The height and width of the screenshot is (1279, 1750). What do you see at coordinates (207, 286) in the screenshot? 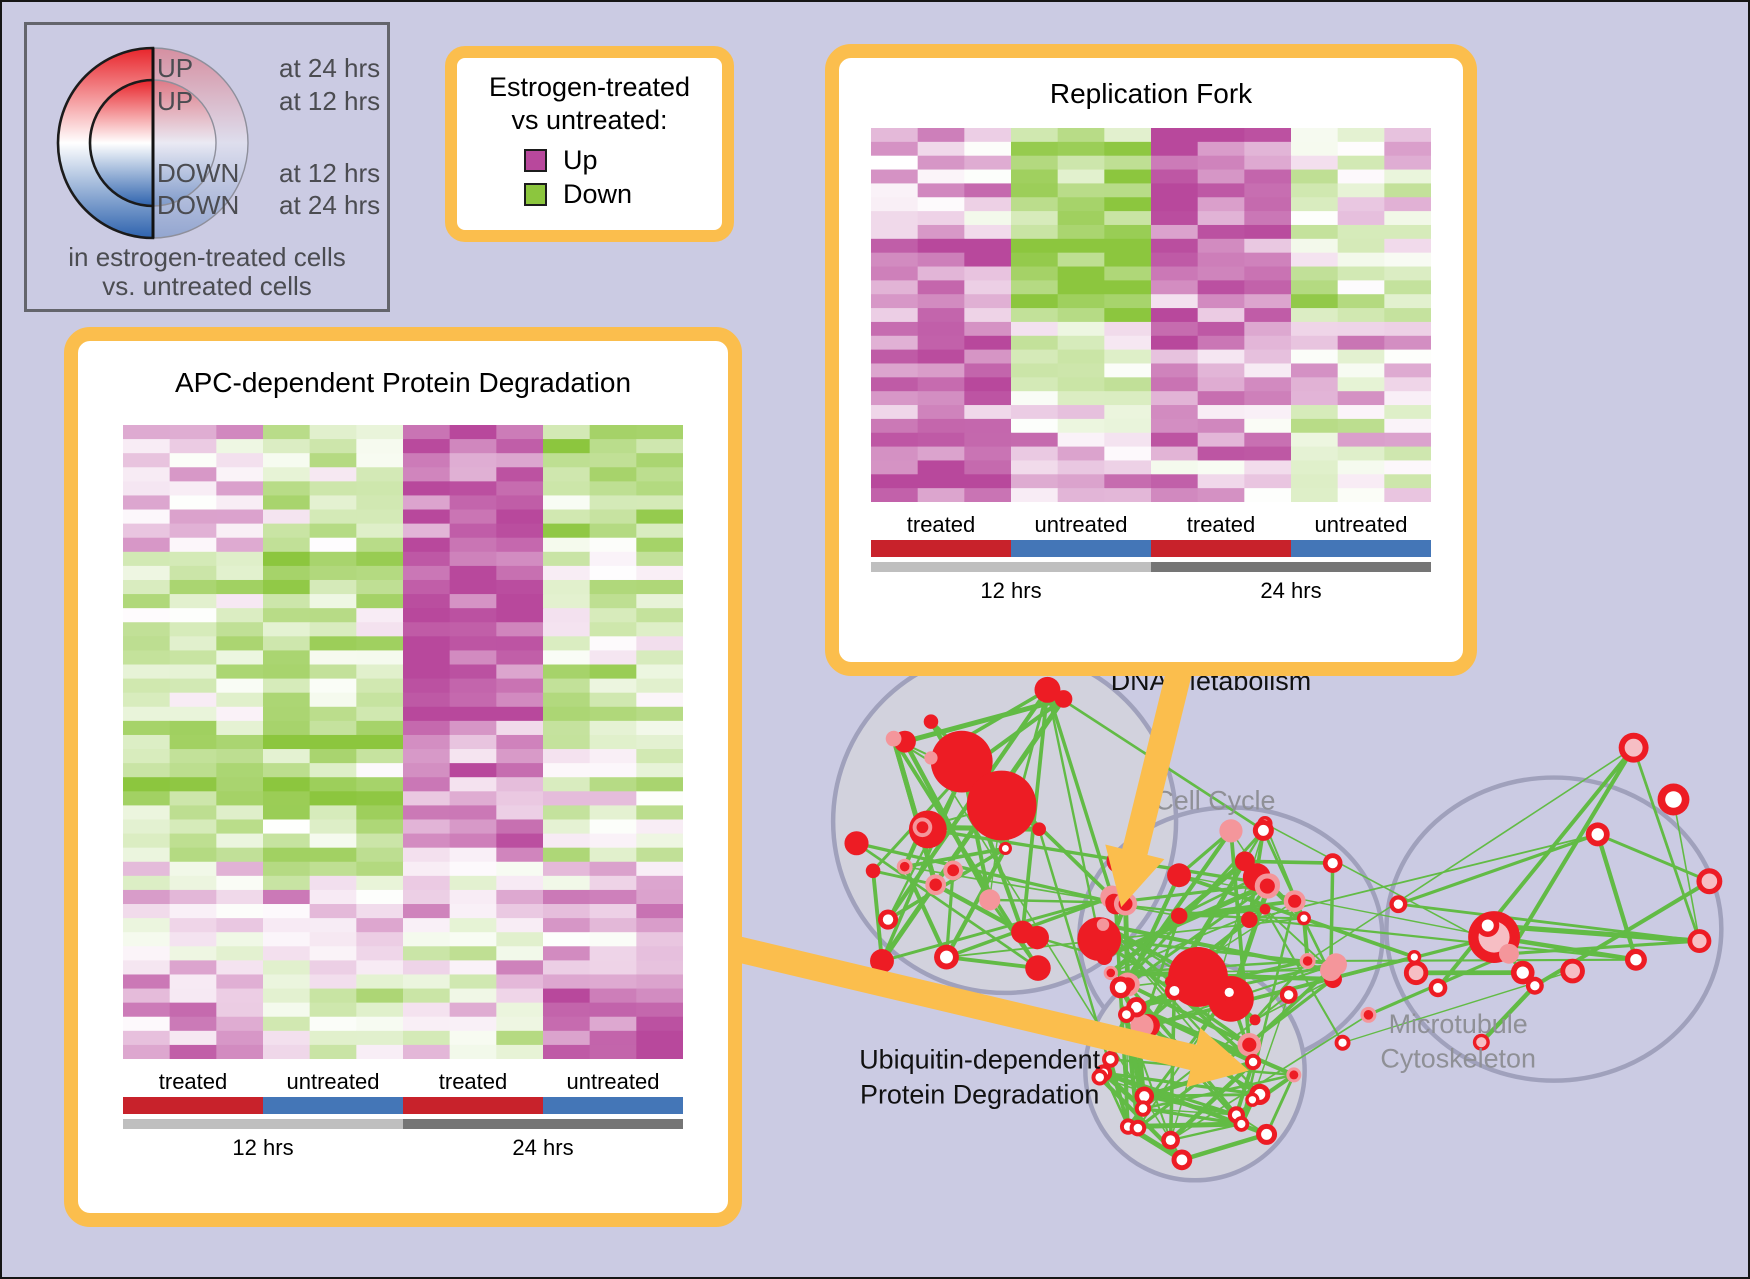
I see `ring-caption-line2: vs. untreated cells` at bounding box center [207, 286].